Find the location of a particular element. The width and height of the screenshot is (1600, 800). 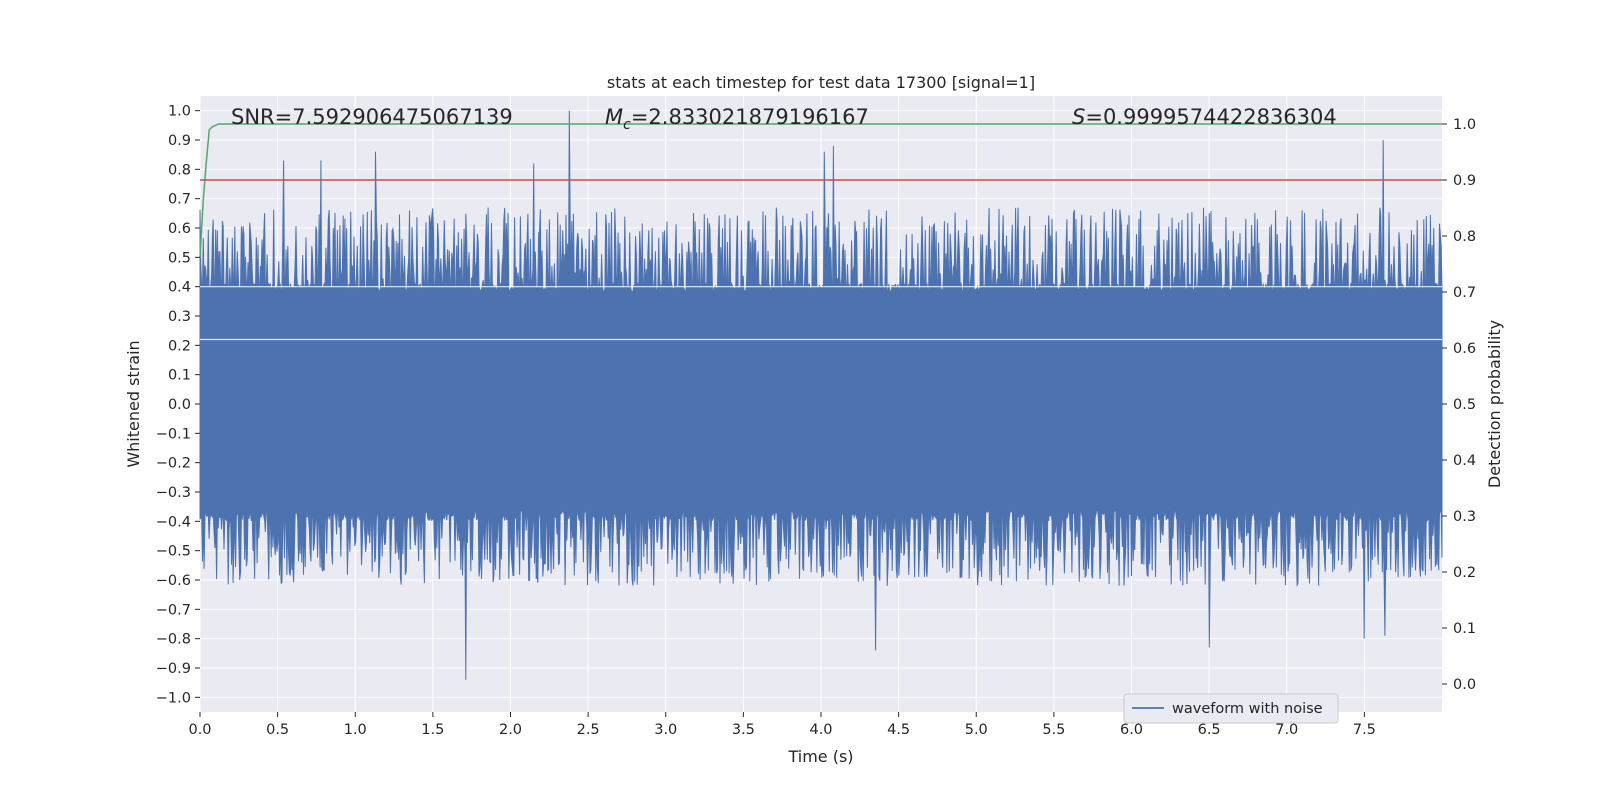

s-value: =0.9999574422836304 is located at coordinates (1210, 117).